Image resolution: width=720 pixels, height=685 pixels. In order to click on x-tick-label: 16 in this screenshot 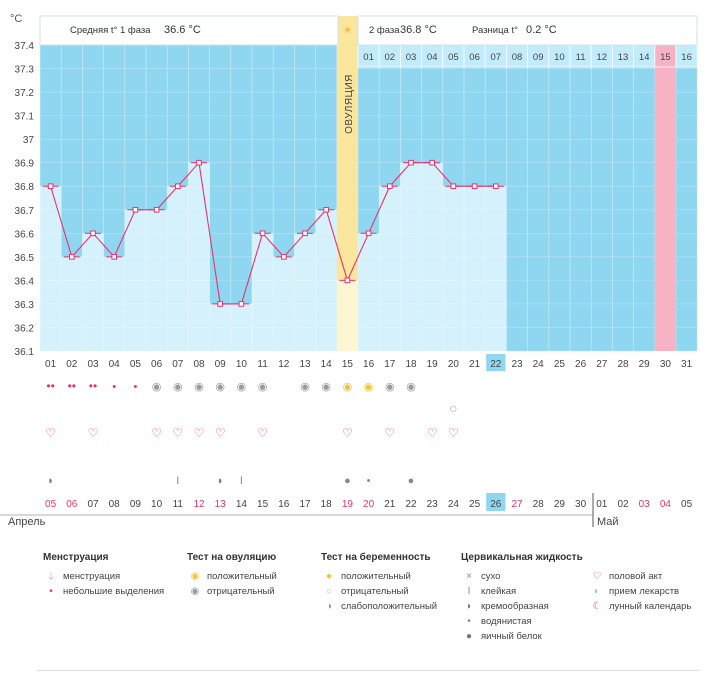, I will do `click(369, 364)`.